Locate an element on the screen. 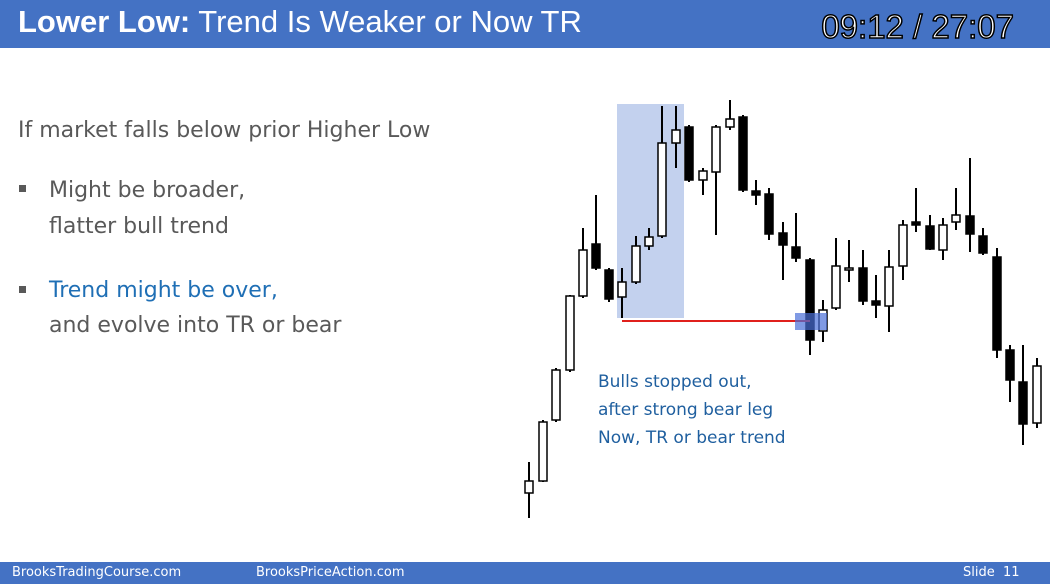 The image size is (1050, 584). header-bar is located at coordinates (525, 24).